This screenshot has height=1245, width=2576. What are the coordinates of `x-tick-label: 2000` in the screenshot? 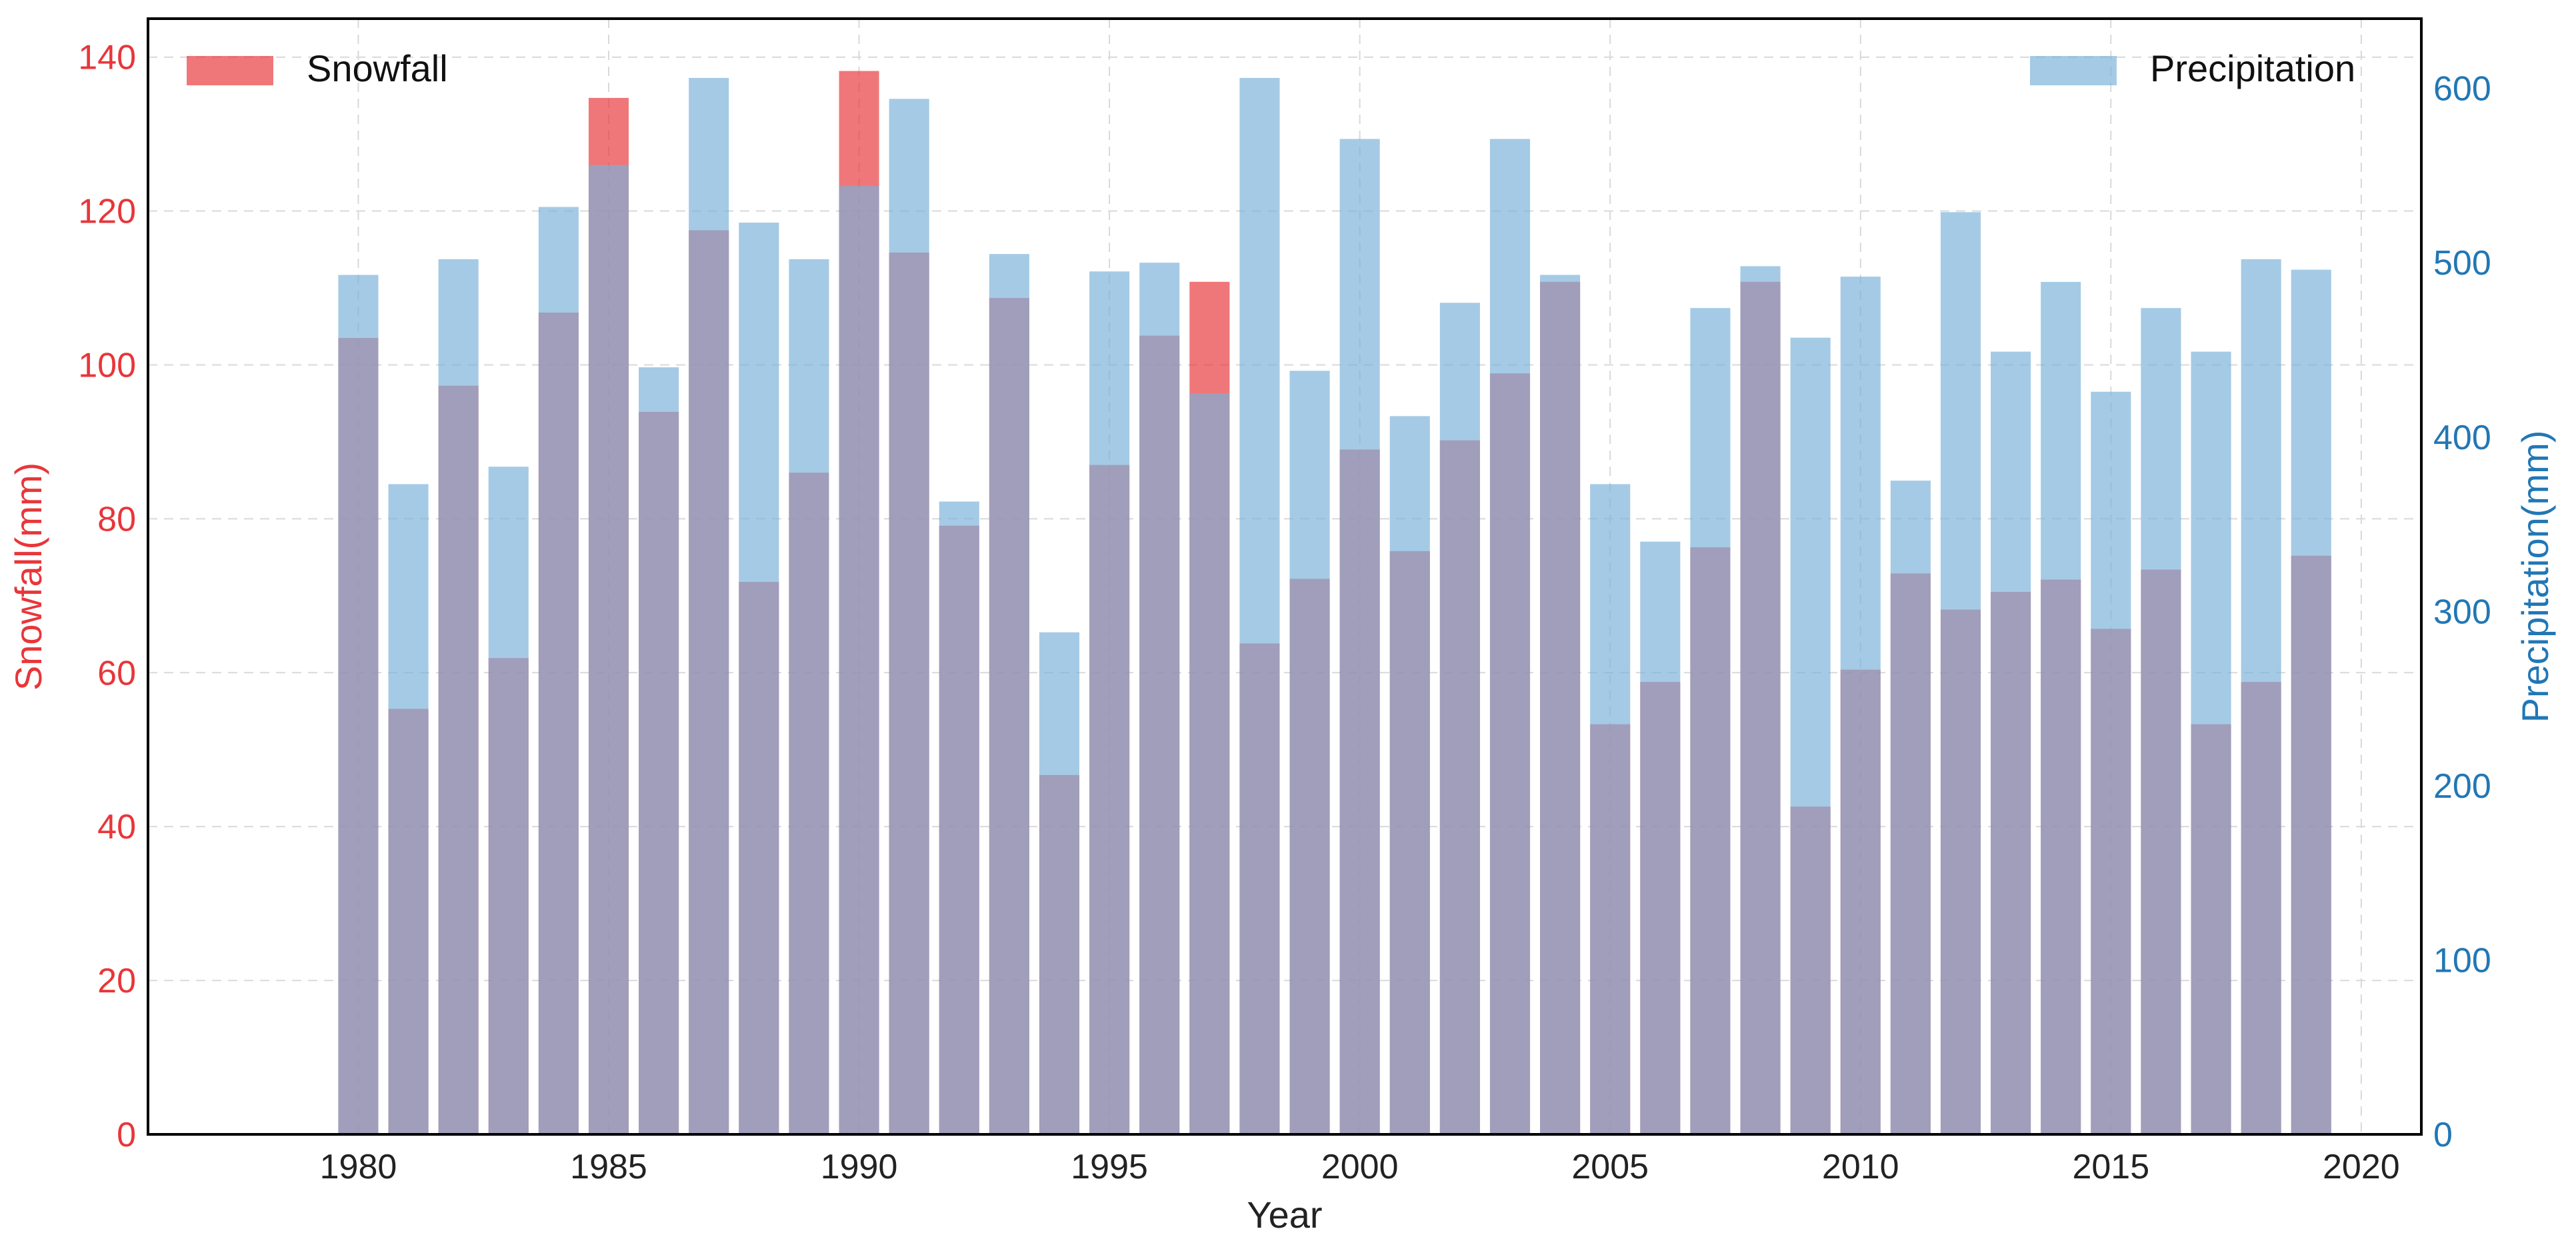 It's located at (1360, 1167).